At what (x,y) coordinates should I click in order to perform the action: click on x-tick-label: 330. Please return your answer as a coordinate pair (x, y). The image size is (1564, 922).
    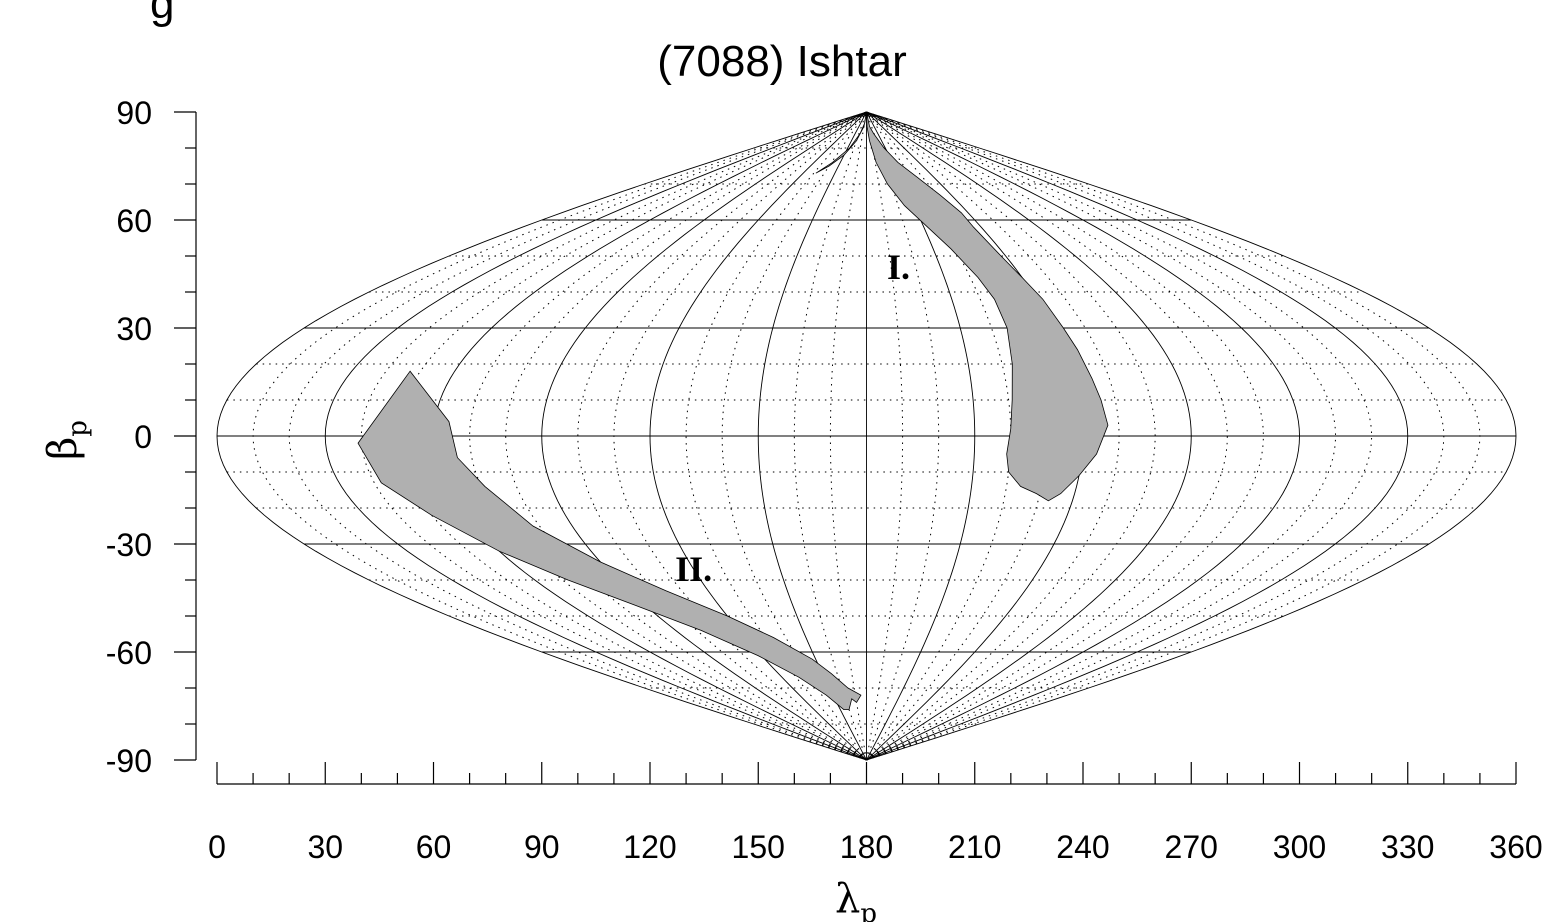
    Looking at the image, I should click on (1407, 847).